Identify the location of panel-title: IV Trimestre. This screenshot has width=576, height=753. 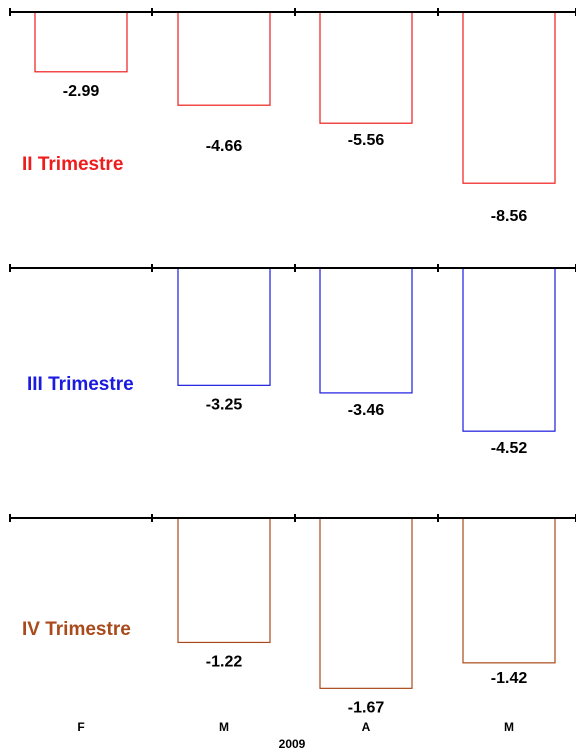
(76, 629).